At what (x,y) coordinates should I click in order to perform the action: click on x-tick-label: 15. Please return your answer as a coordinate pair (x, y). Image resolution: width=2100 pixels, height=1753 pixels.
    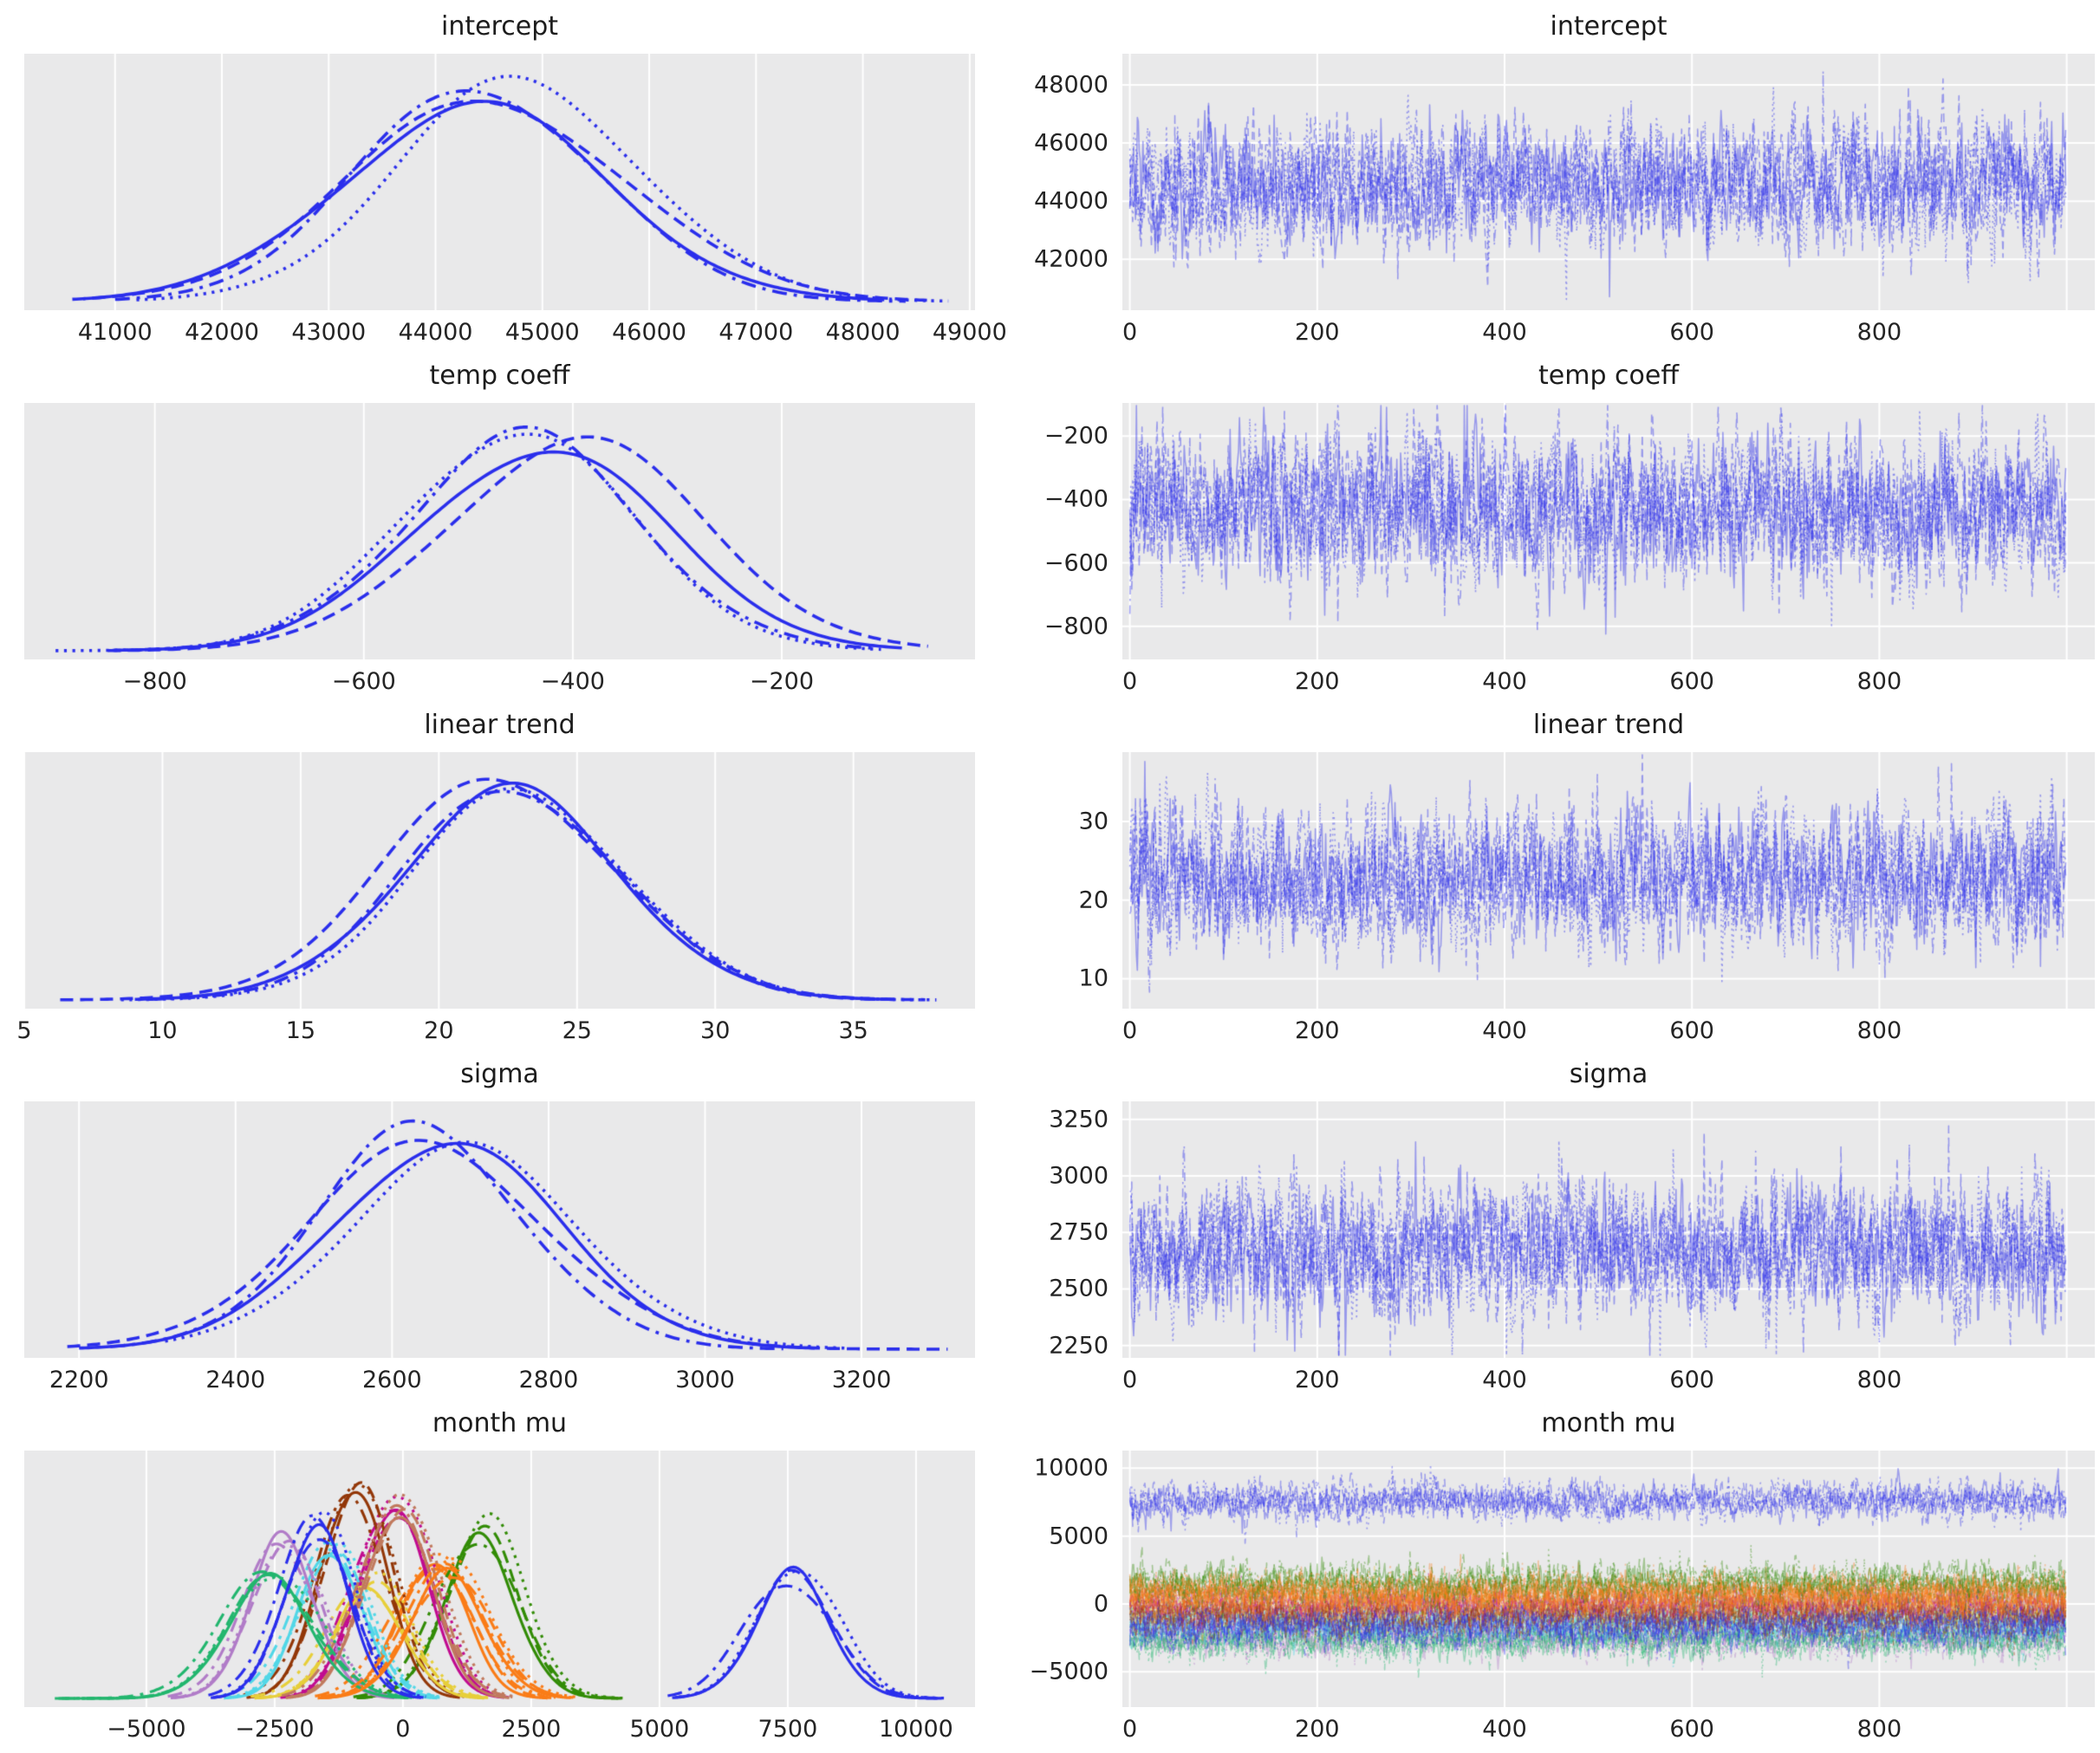
    Looking at the image, I should click on (300, 1030).